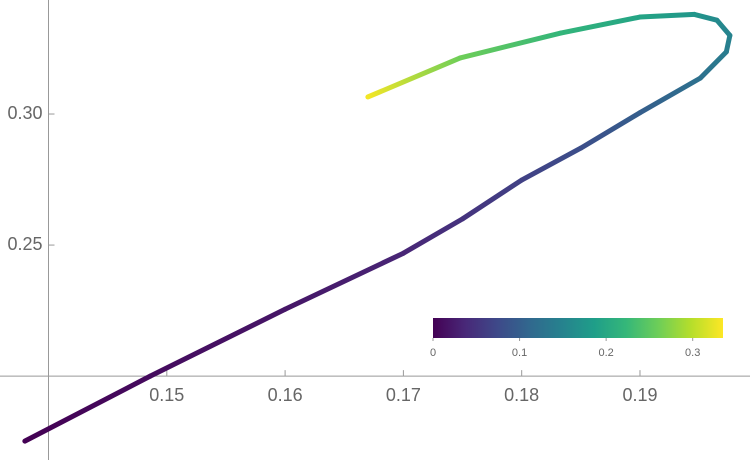 The height and width of the screenshot is (460, 750). I want to click on colorbar-tick-label: 0.2, so click(605, 353).